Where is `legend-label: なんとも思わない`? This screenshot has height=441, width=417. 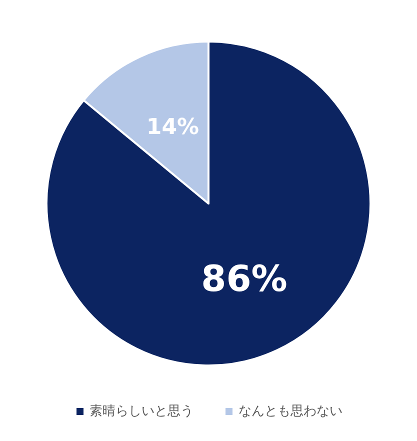 legend-label: なんとも思わない is located at coordinates (290, 411).